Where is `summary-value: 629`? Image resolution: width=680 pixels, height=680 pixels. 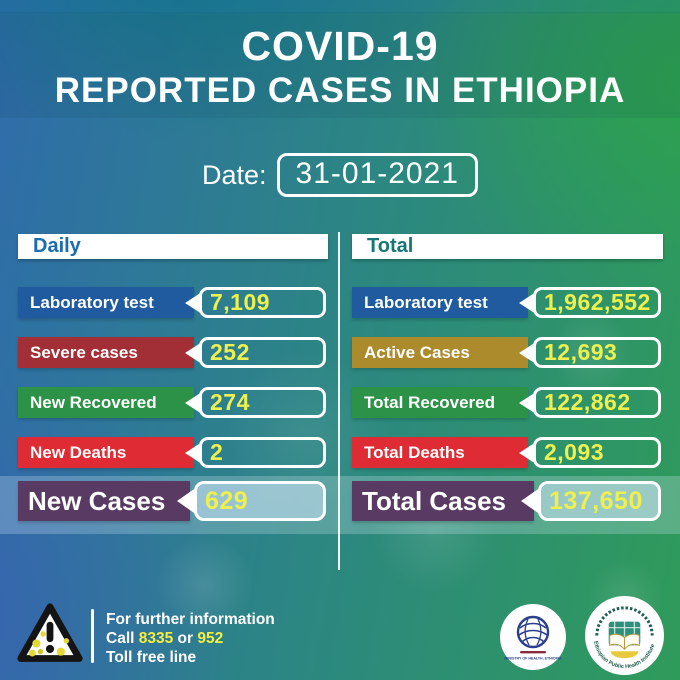 summary-value: 629 is located at coordinates (227, 500).